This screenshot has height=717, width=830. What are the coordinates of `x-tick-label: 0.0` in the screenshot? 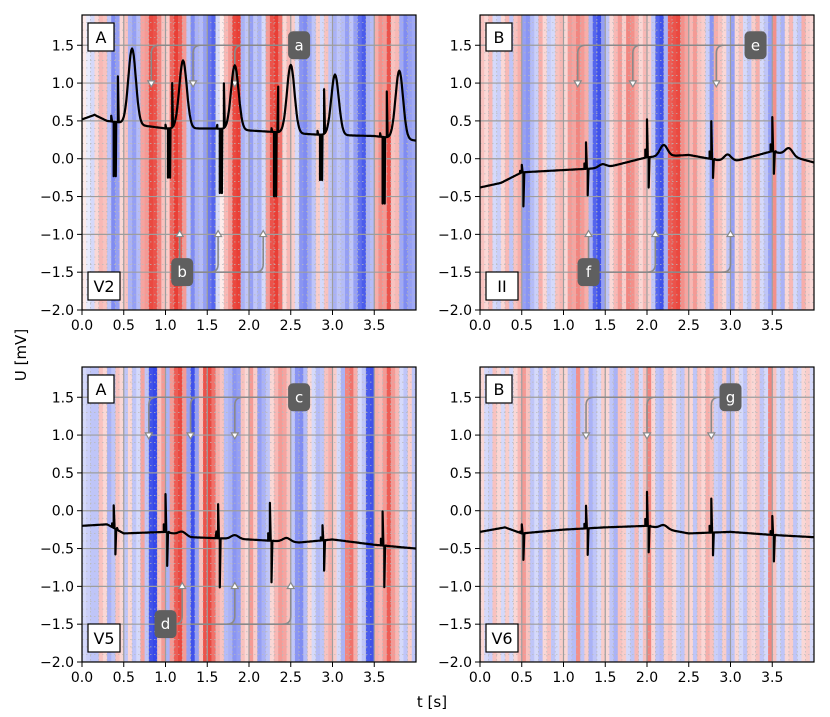 It's located at (82, 326).